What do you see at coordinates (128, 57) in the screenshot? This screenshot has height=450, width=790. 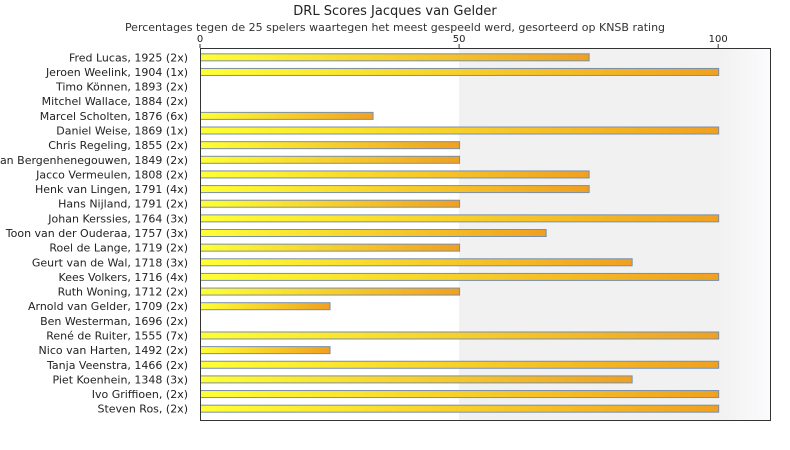 I see `category-label: Fred Lucas, 1925 (2x)` at bounding box center [128, 57].